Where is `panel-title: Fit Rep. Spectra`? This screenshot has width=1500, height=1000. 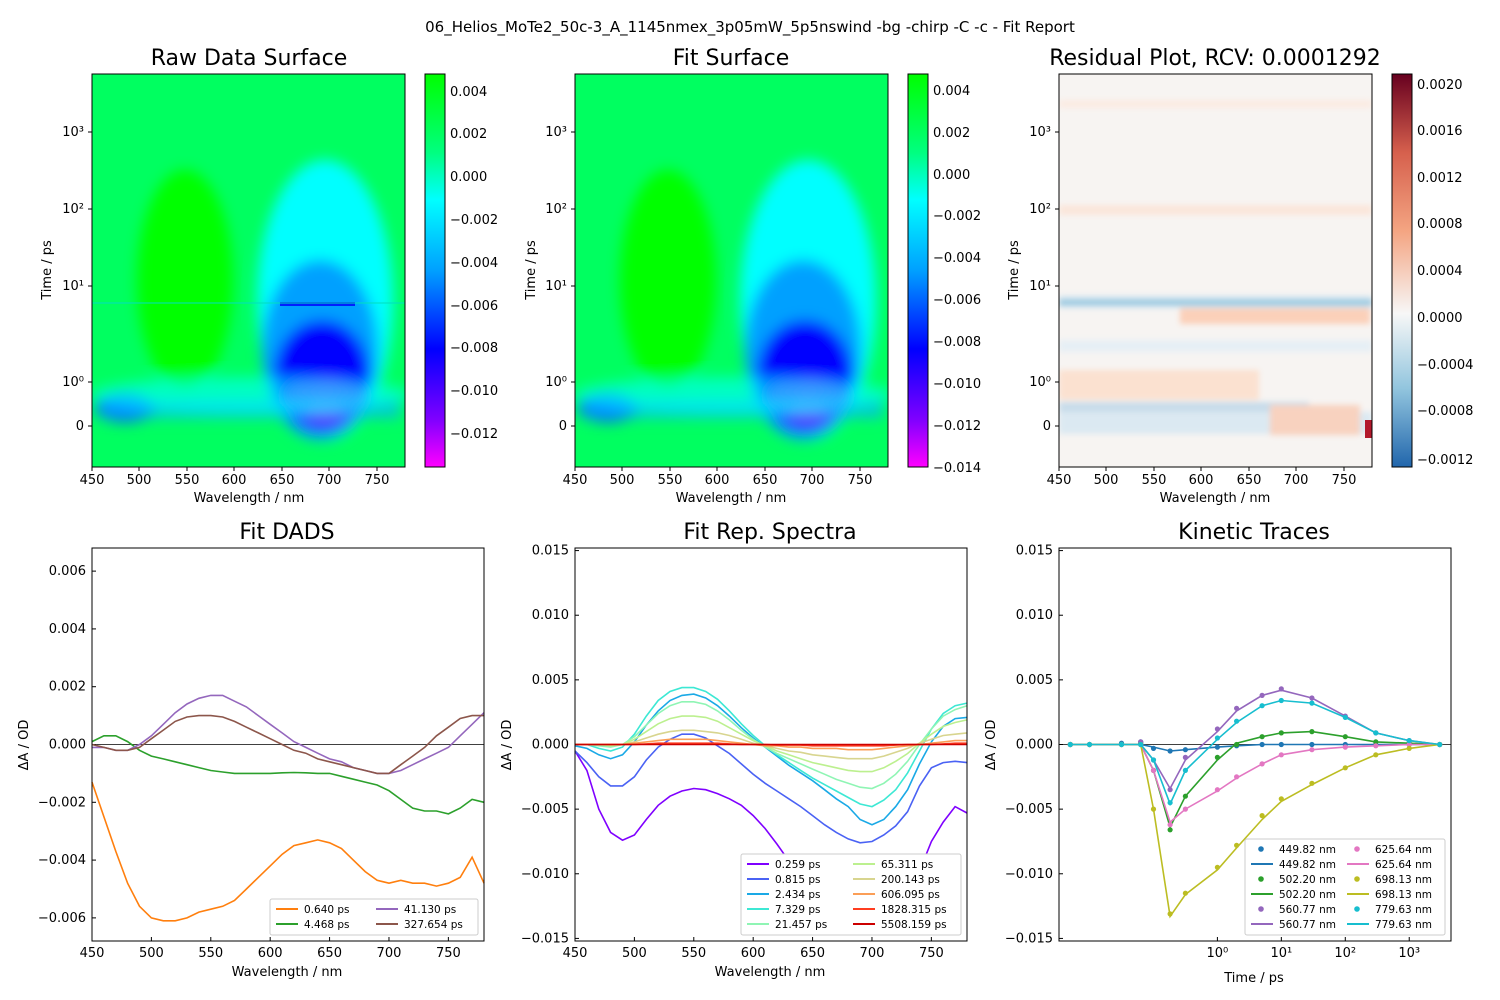 panel-title: Fit Rep. Spectra is located at coordinates (769, 532).